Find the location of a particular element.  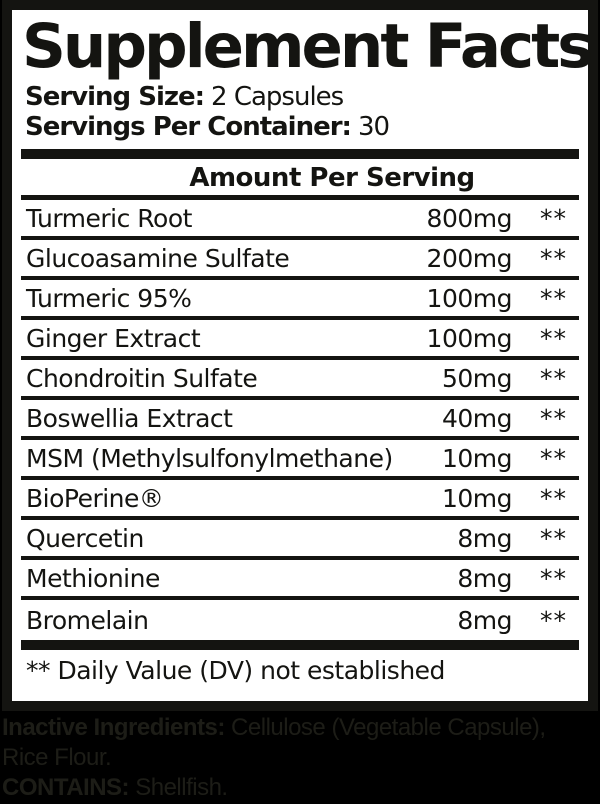

ingredient-name: Methionine is located at coordinates (93, 578).